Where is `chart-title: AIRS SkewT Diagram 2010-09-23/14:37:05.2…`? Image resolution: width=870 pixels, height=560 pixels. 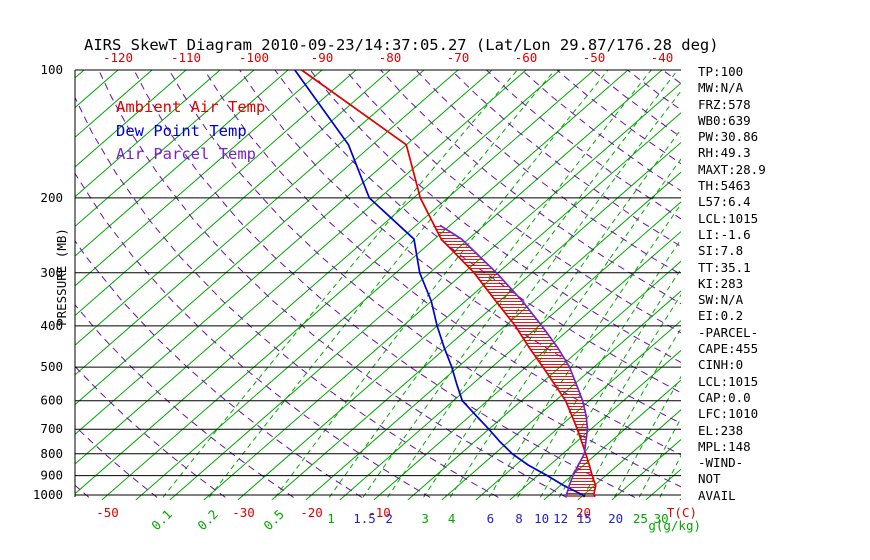
chart-title: AIRS SkewT Diagram 2010-09-23/14:37:05.2… is located at coordinates (401, 45).